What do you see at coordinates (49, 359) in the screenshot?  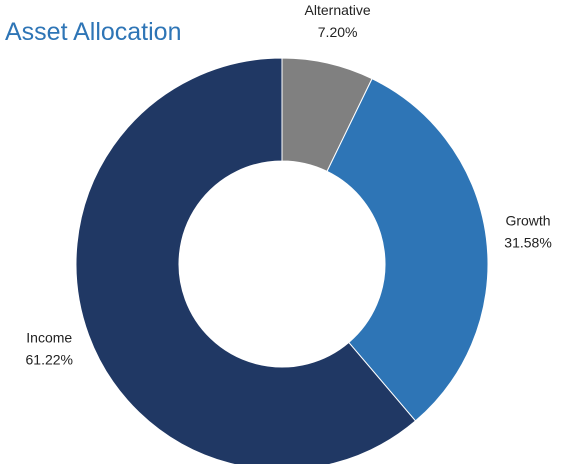 I see `slice-value-label: 61.22%` at bounding box center [49, 359].